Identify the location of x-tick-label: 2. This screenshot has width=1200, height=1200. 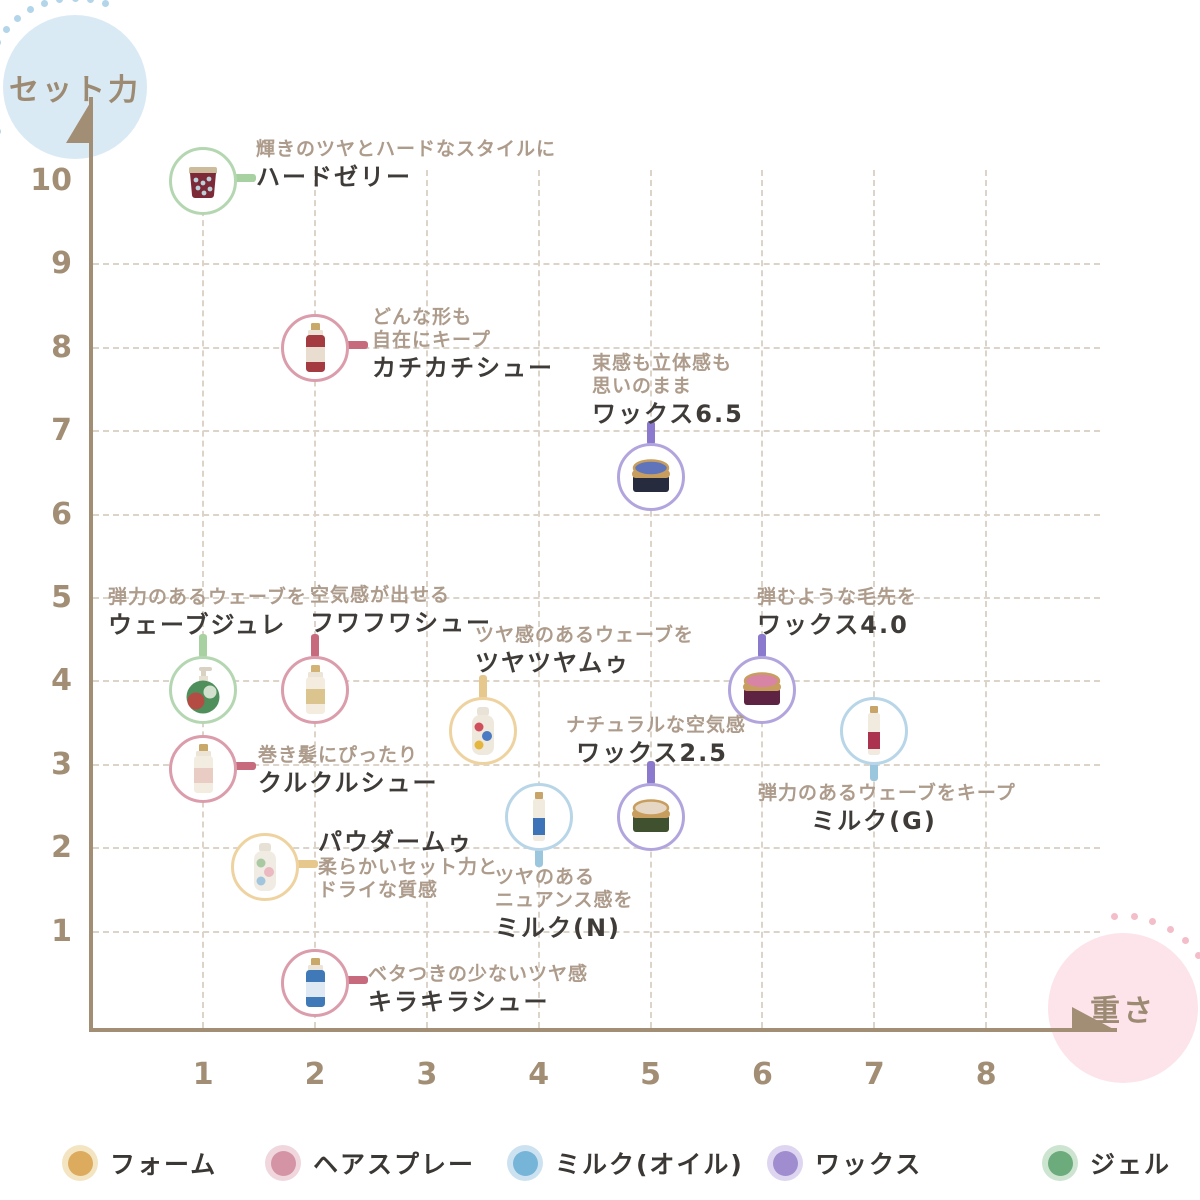
(315, 1074).